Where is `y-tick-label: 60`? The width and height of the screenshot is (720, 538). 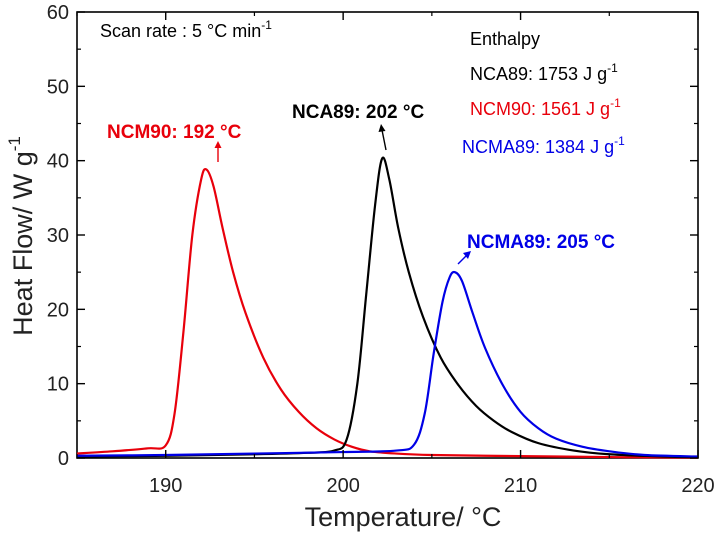
y-tick-label: 60 is located at coordinates (58, 13).